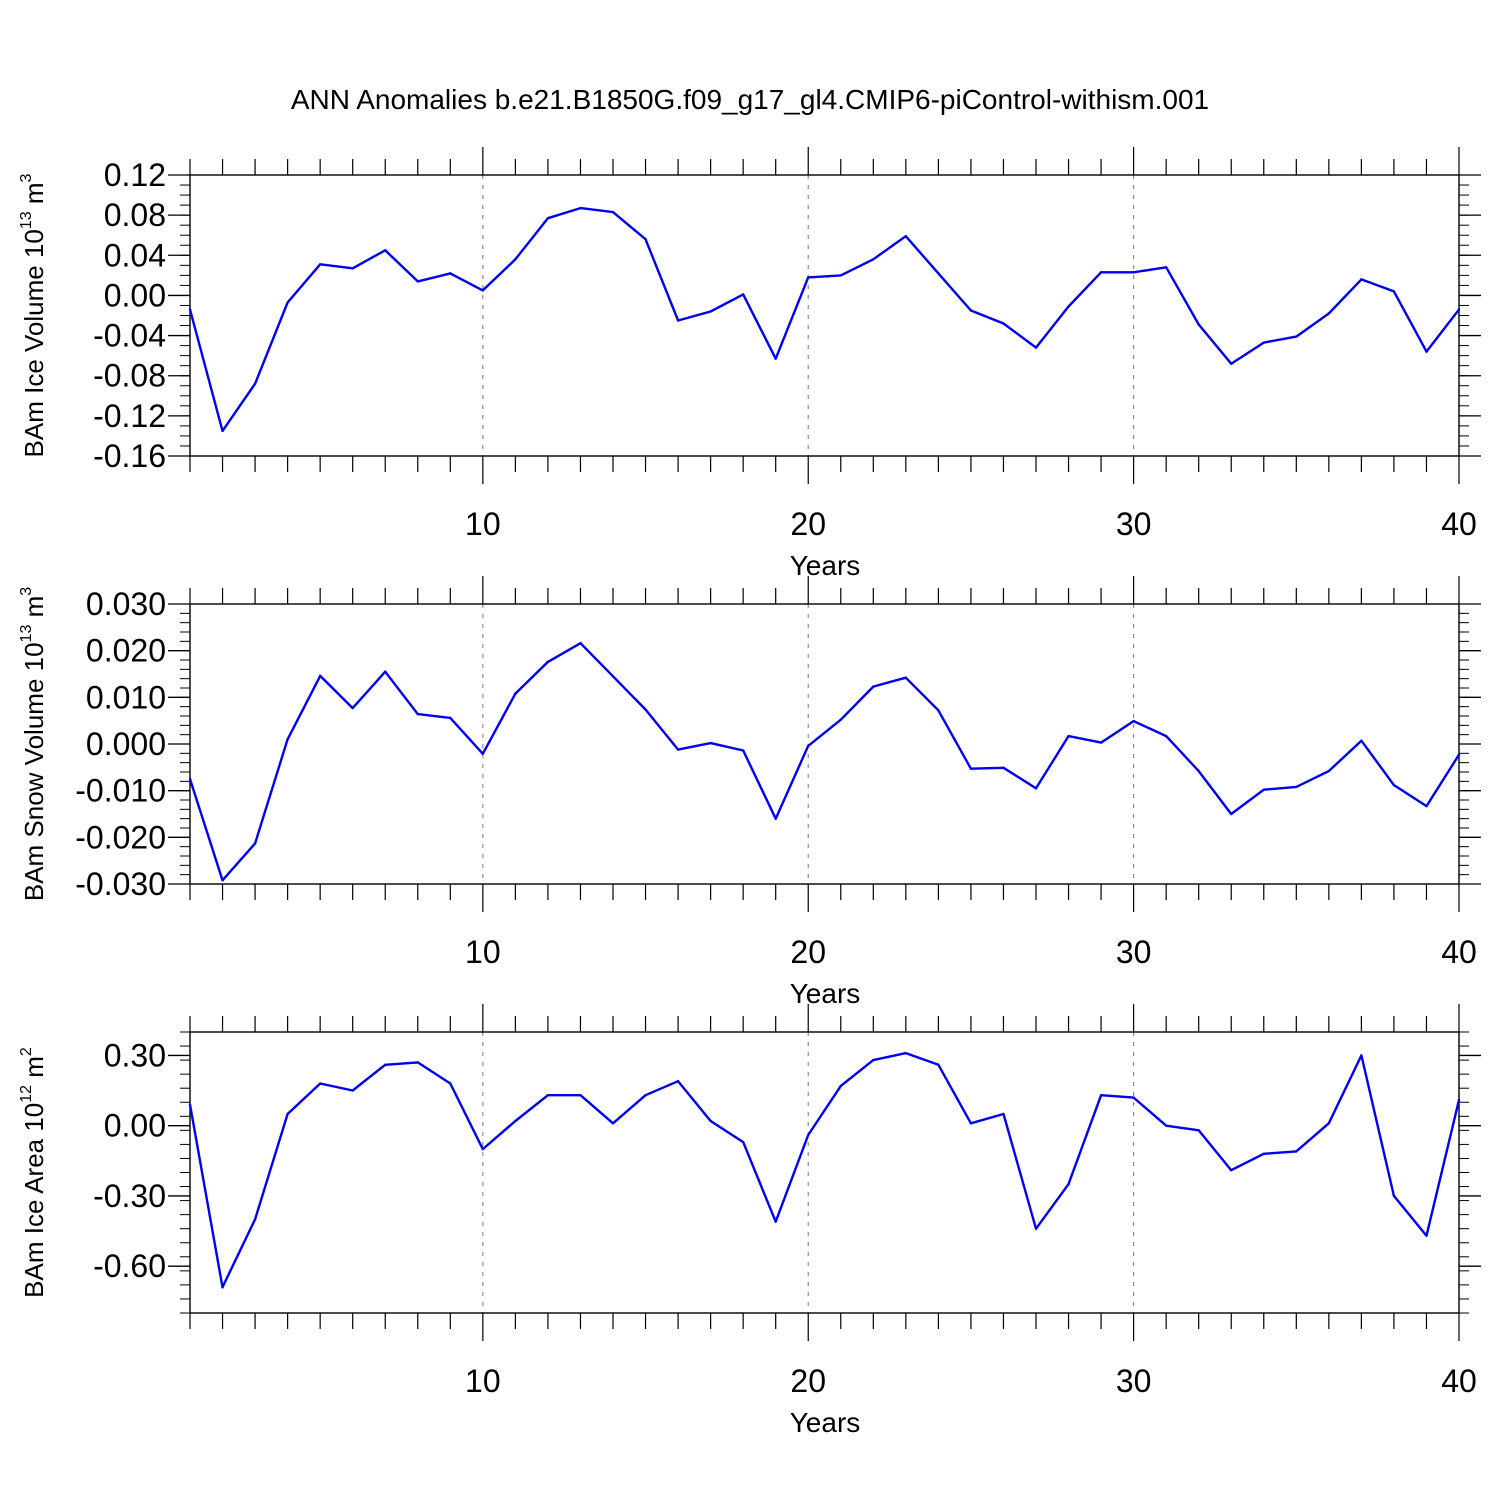 This screenshot has height=1505, width=1500. Describe the element at coordinates (126, 697) in the screenshot. I see `y-tick-label: 0.010` at that location.